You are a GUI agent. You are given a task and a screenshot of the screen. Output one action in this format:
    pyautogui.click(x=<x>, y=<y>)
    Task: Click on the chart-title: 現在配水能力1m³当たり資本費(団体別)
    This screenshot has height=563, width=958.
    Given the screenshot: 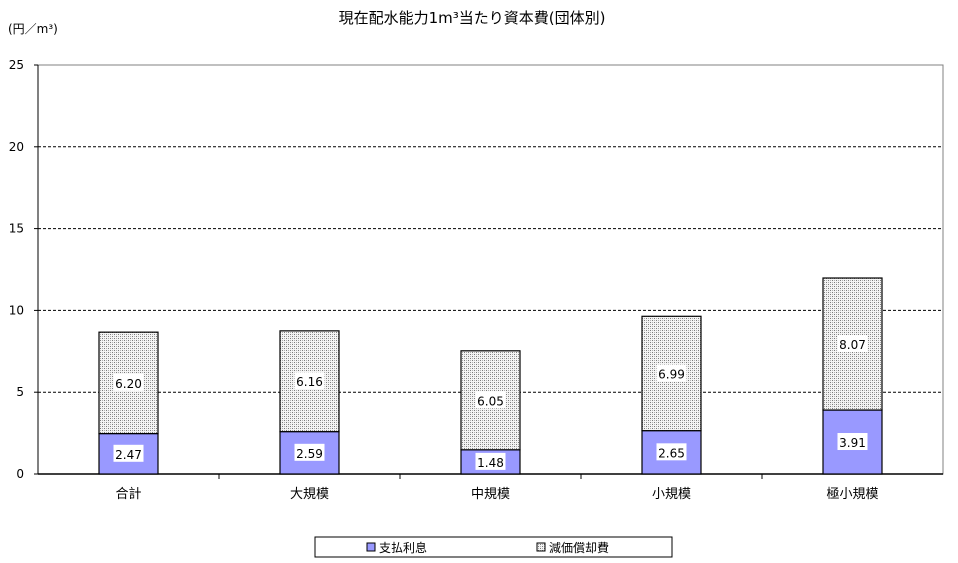 What is the action you would take?
    pyautogui.click(x=472, y=18)
    